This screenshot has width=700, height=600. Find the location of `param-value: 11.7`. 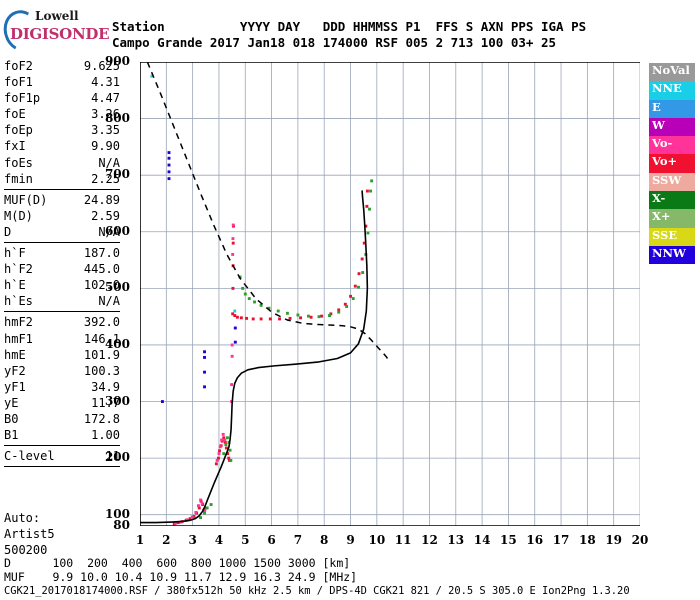

param-value: 11.7 is located at coordinates (105, 402).